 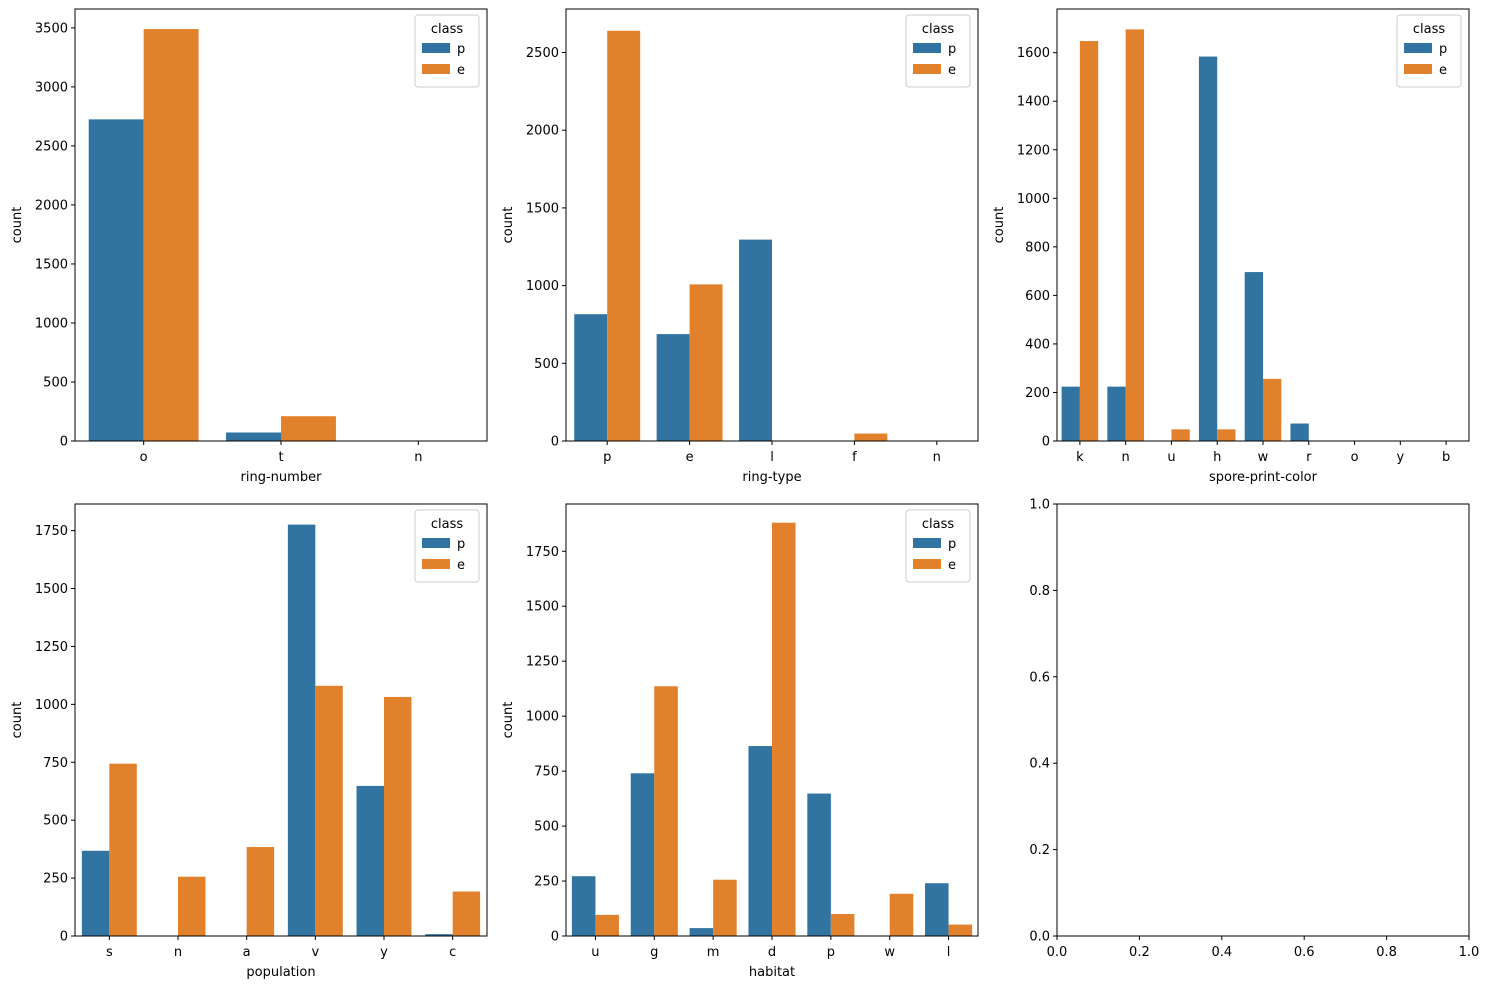 What do you see at coordinates (1037, 344) in the screenshot?
I see `y-tick-label: 400` at bounding box center [1037, 344].